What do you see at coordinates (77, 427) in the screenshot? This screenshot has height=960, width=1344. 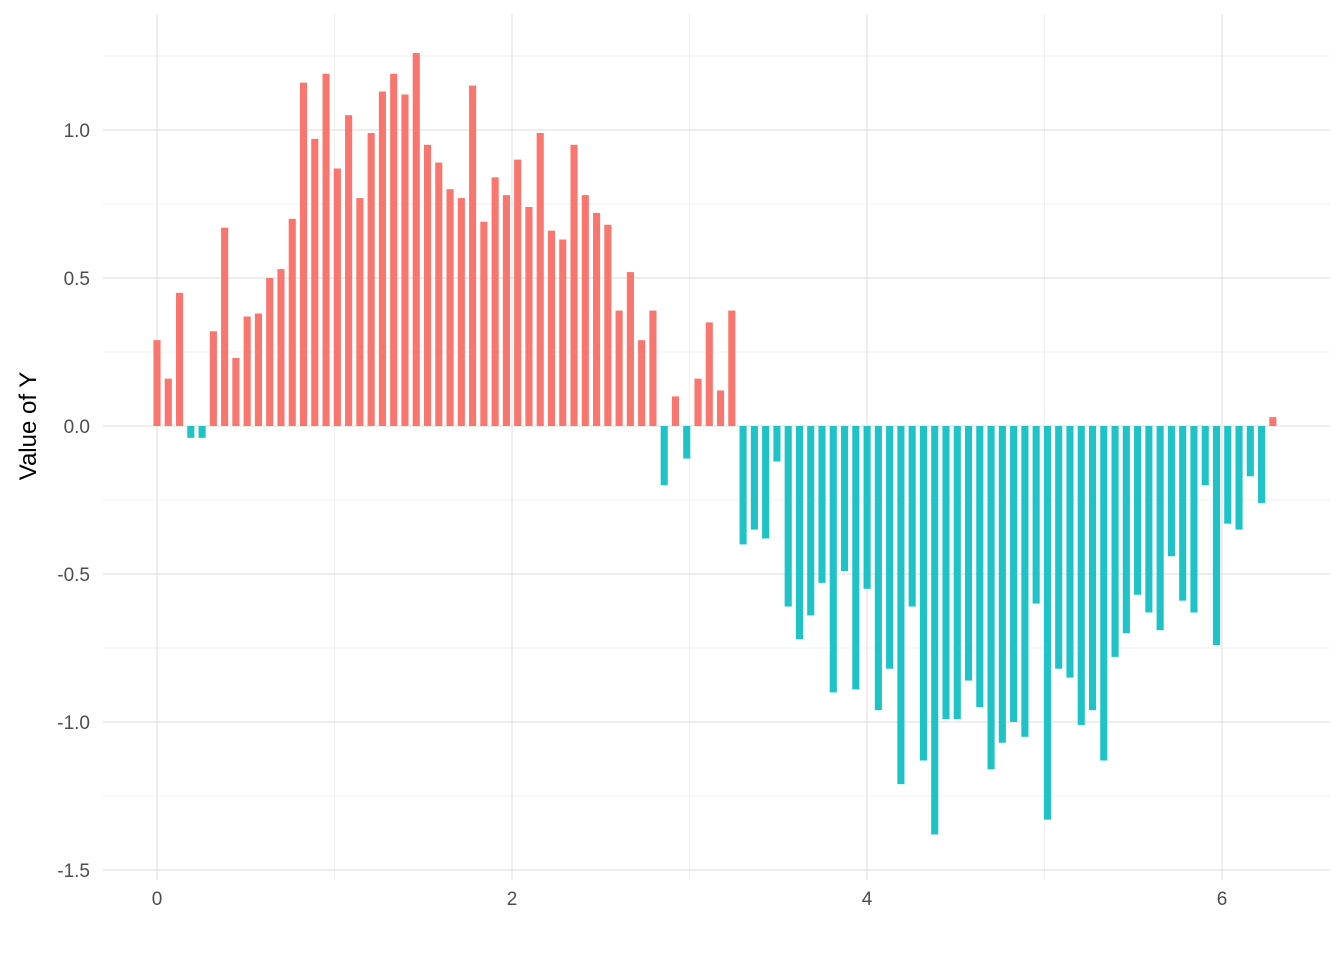 I see `y-tick-label: 0.0` at bounding box center [77, 427].